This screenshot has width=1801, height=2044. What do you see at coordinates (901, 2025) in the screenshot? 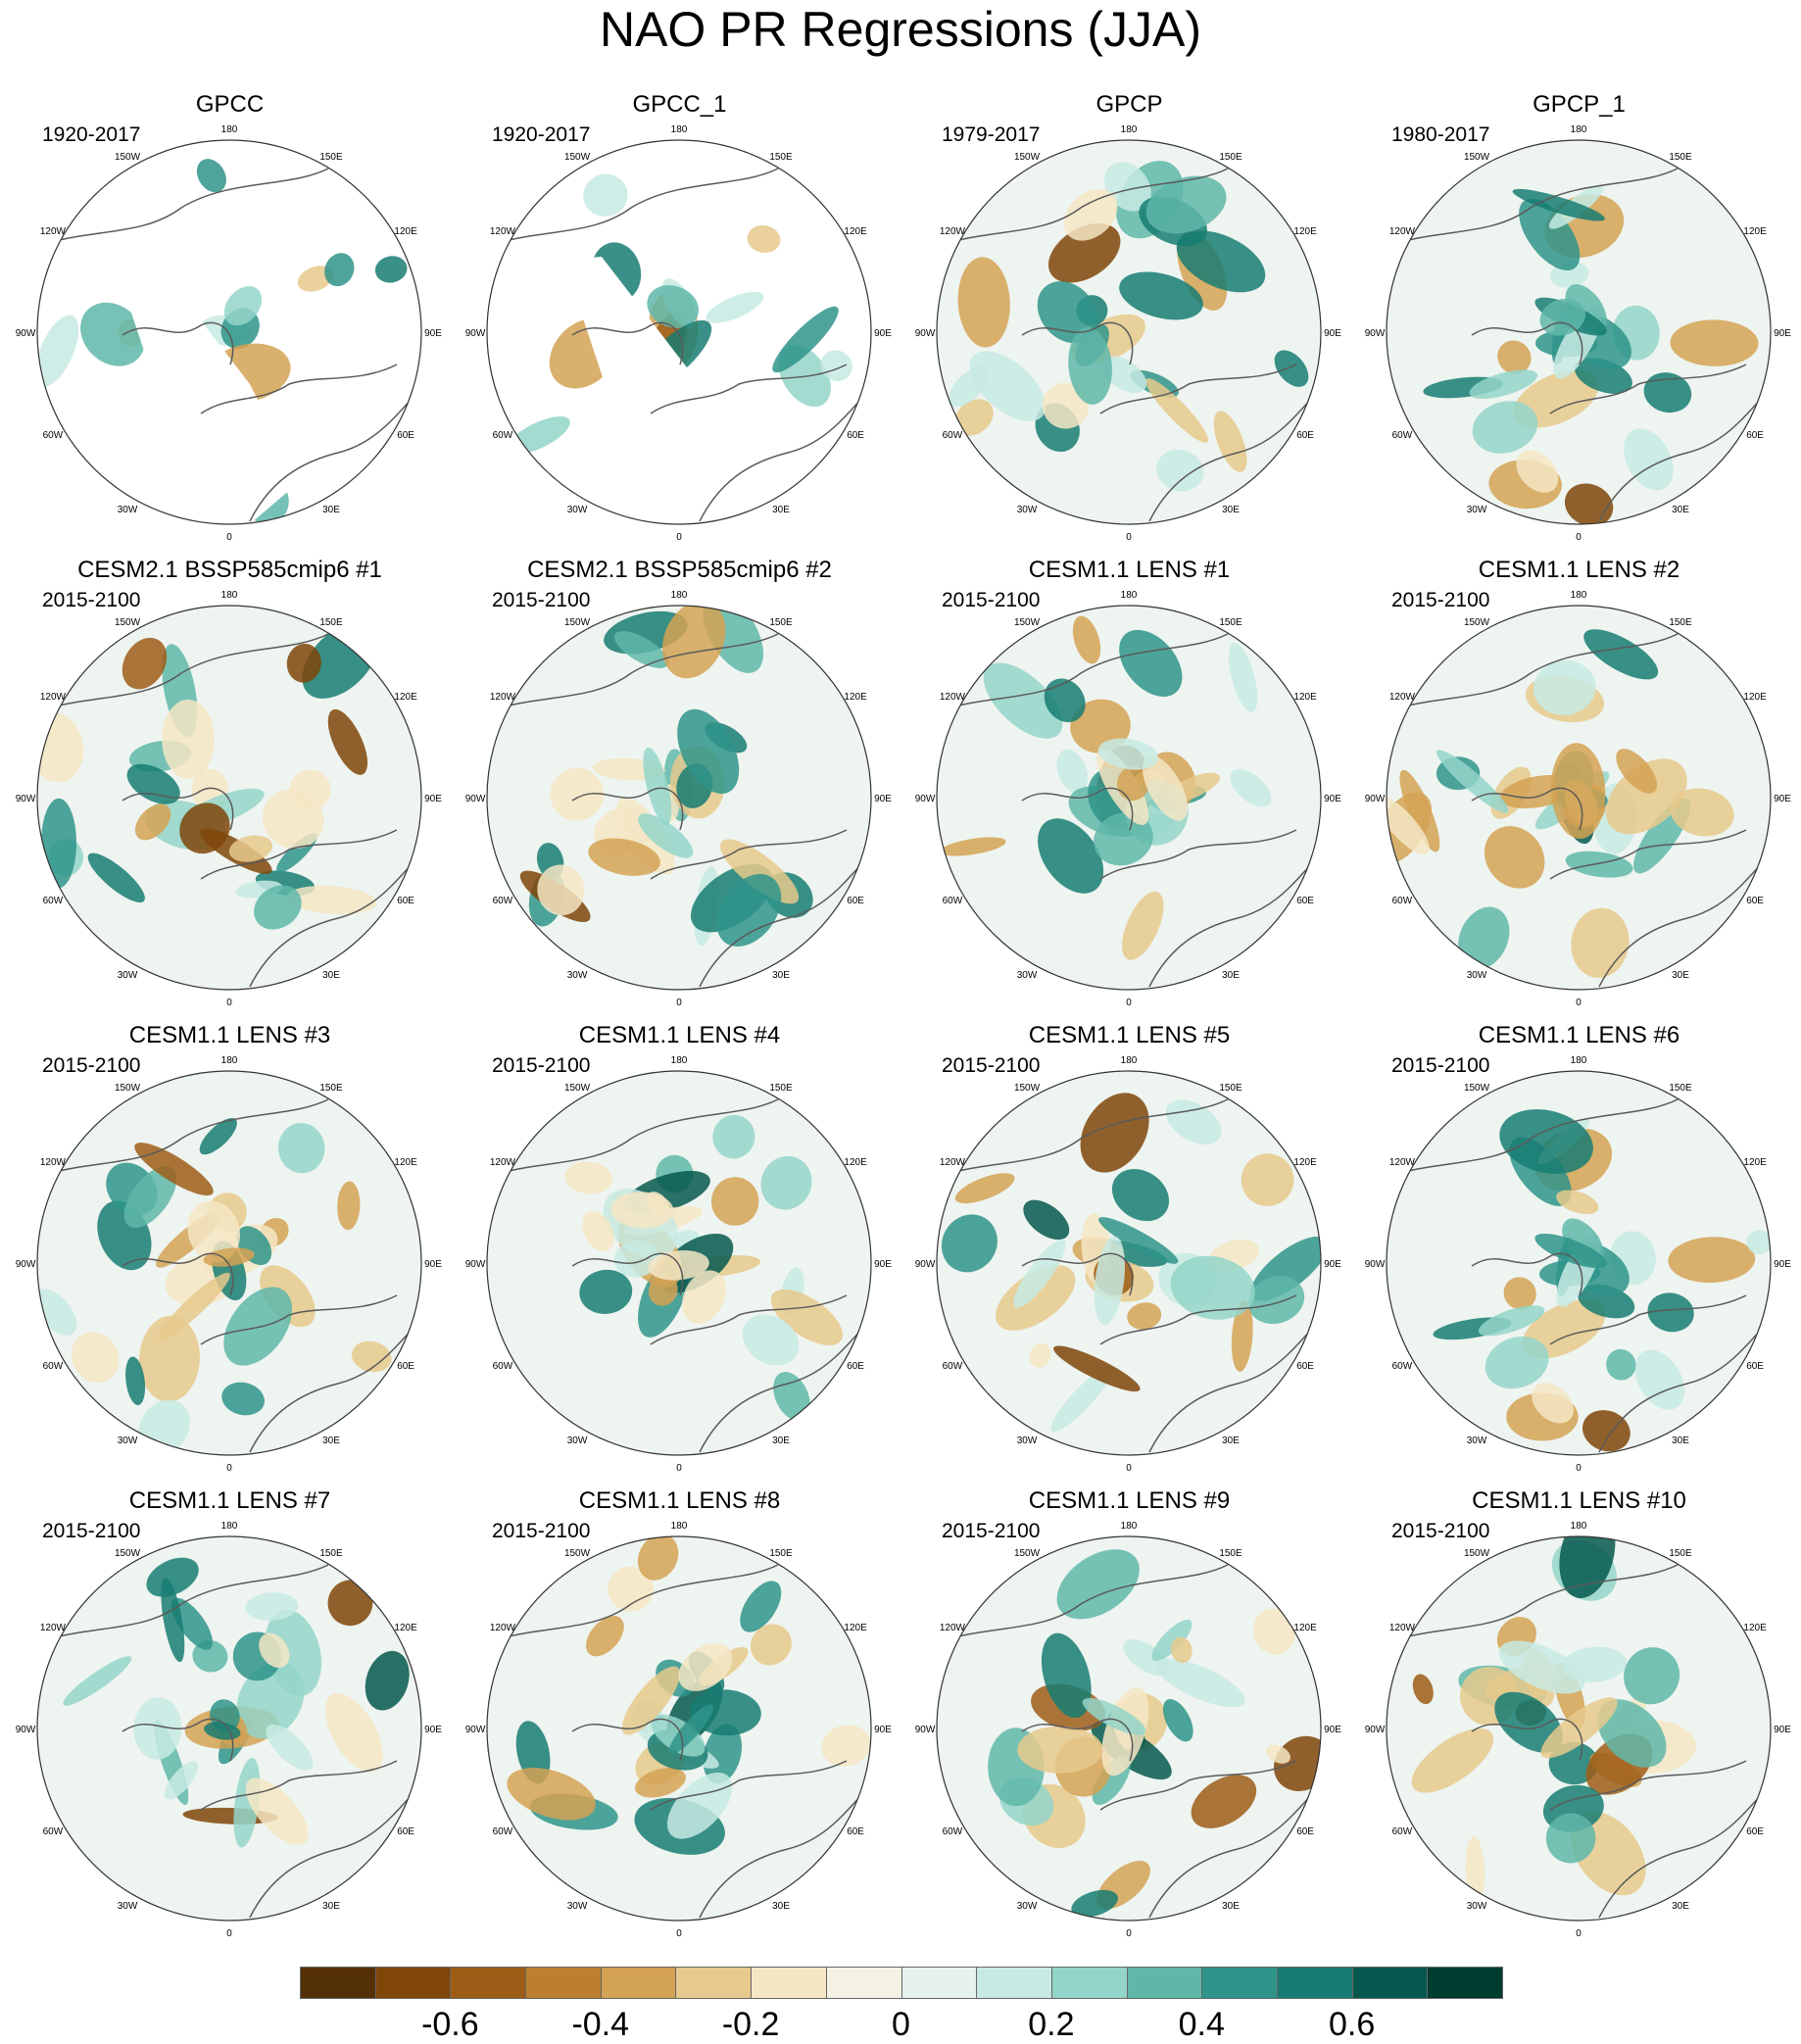
I see `colorbar-tick-label: 0` at bounding box center [901, 2025].